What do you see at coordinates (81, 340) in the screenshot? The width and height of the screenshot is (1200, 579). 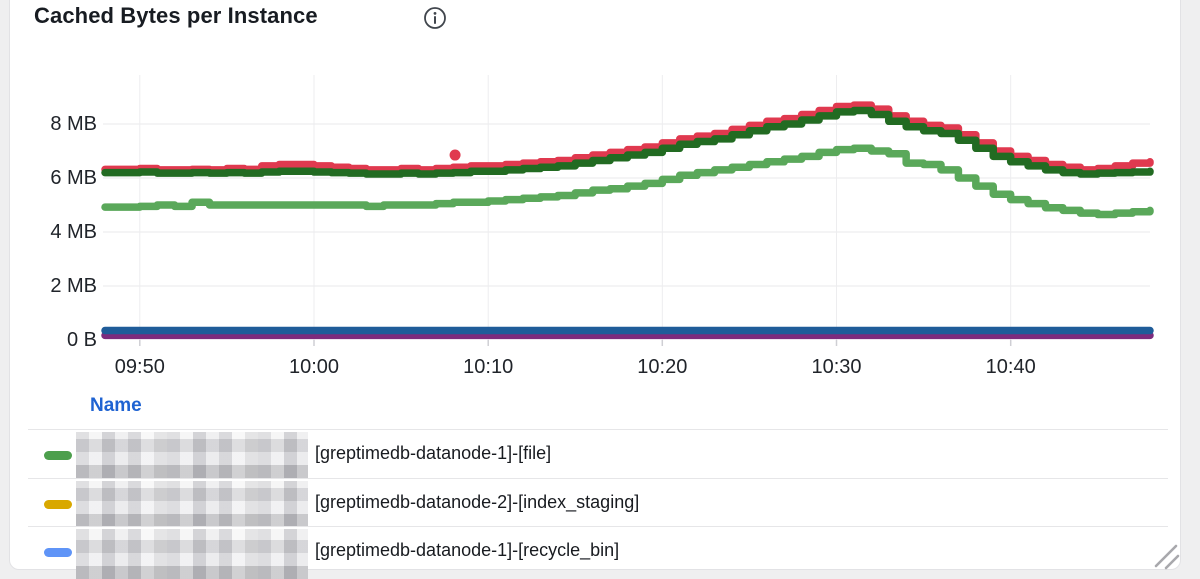 I see `y-tick-label: 0 B` at bounding box center [81, 340].